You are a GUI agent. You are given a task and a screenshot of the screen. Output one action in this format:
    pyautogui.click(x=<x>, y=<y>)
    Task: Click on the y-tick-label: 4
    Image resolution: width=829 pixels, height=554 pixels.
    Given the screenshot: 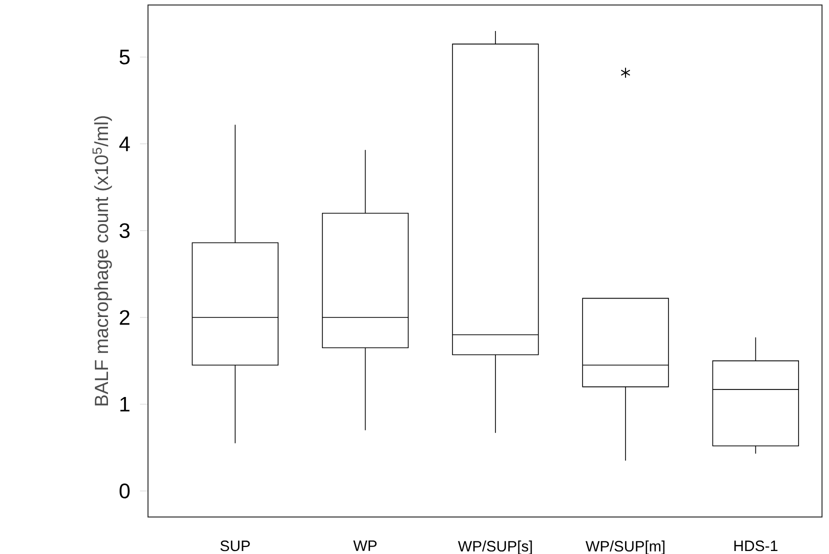 What is the action you would take?
    pyautogui.click(x=124, y=144)
    